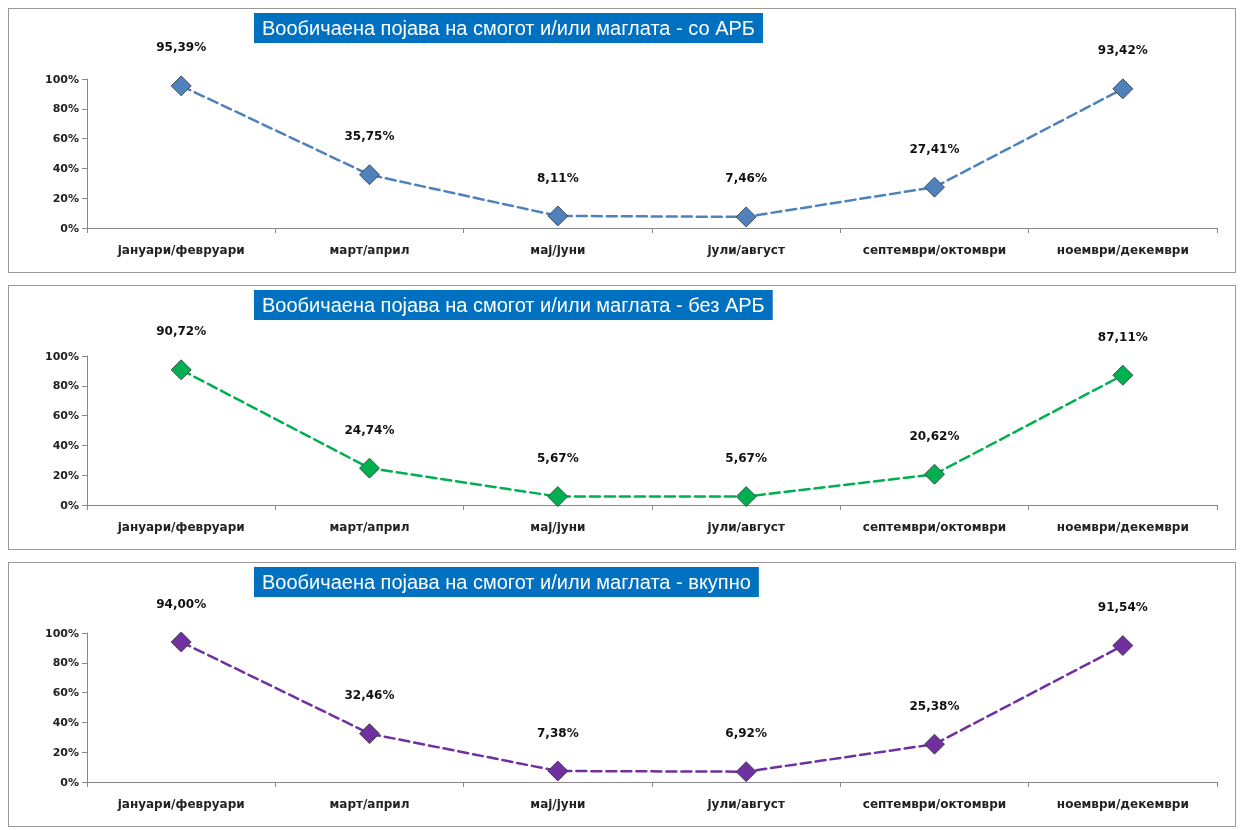  I want to click on data-label: 90,72%, so click(181, 331).